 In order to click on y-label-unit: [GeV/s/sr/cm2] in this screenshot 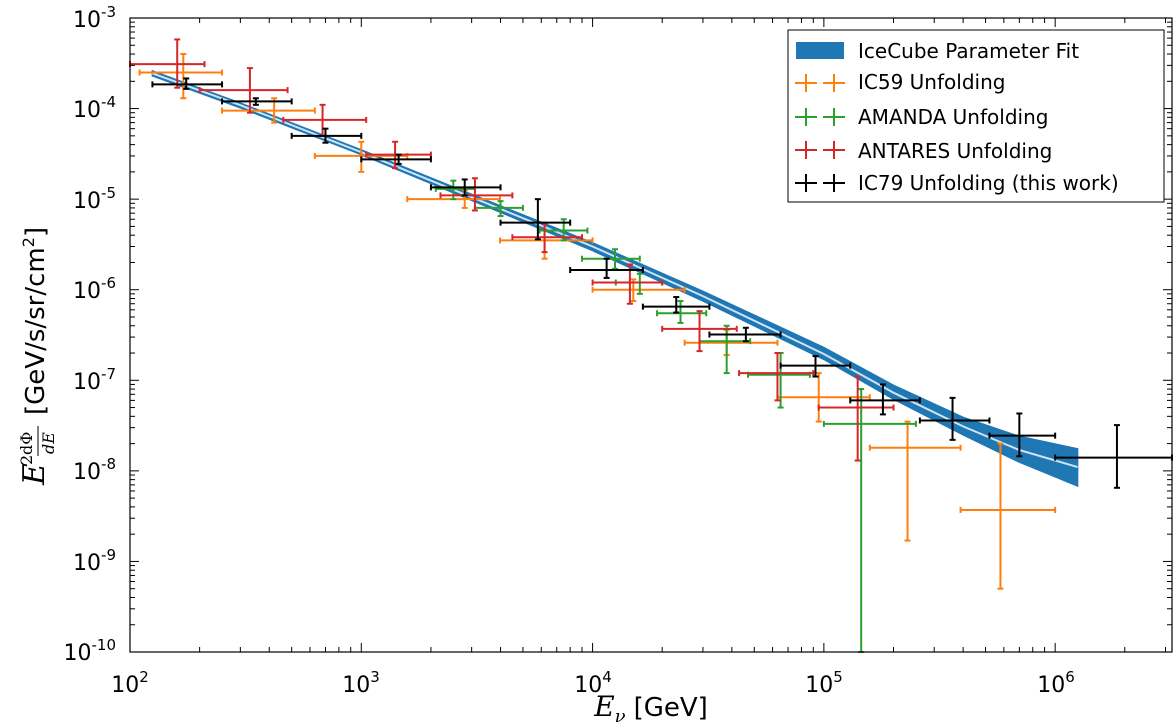, I will do `click(35, 321)`.